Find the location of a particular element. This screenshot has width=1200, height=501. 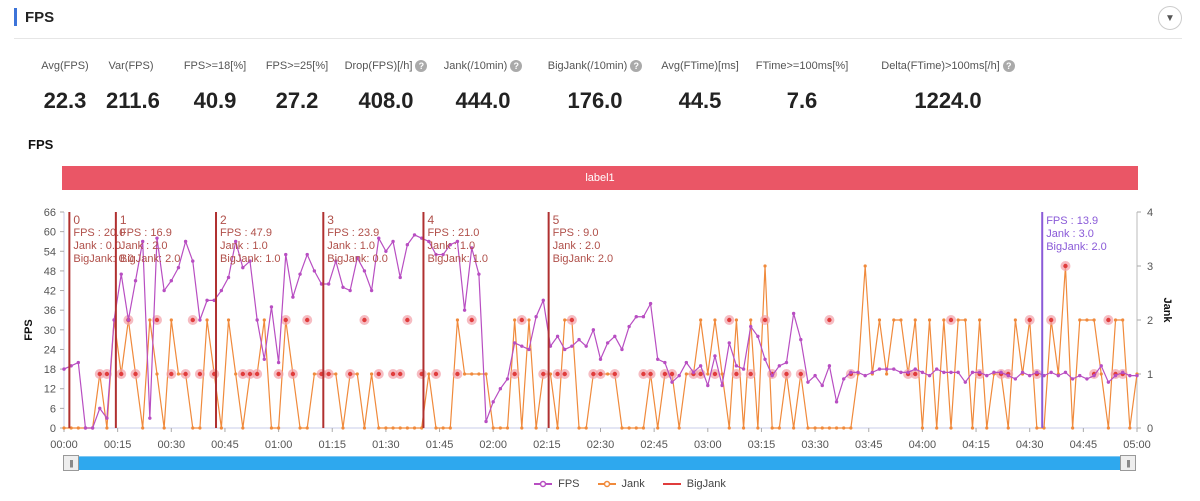

zoom-slider-track is located at coordinates (600, 463).